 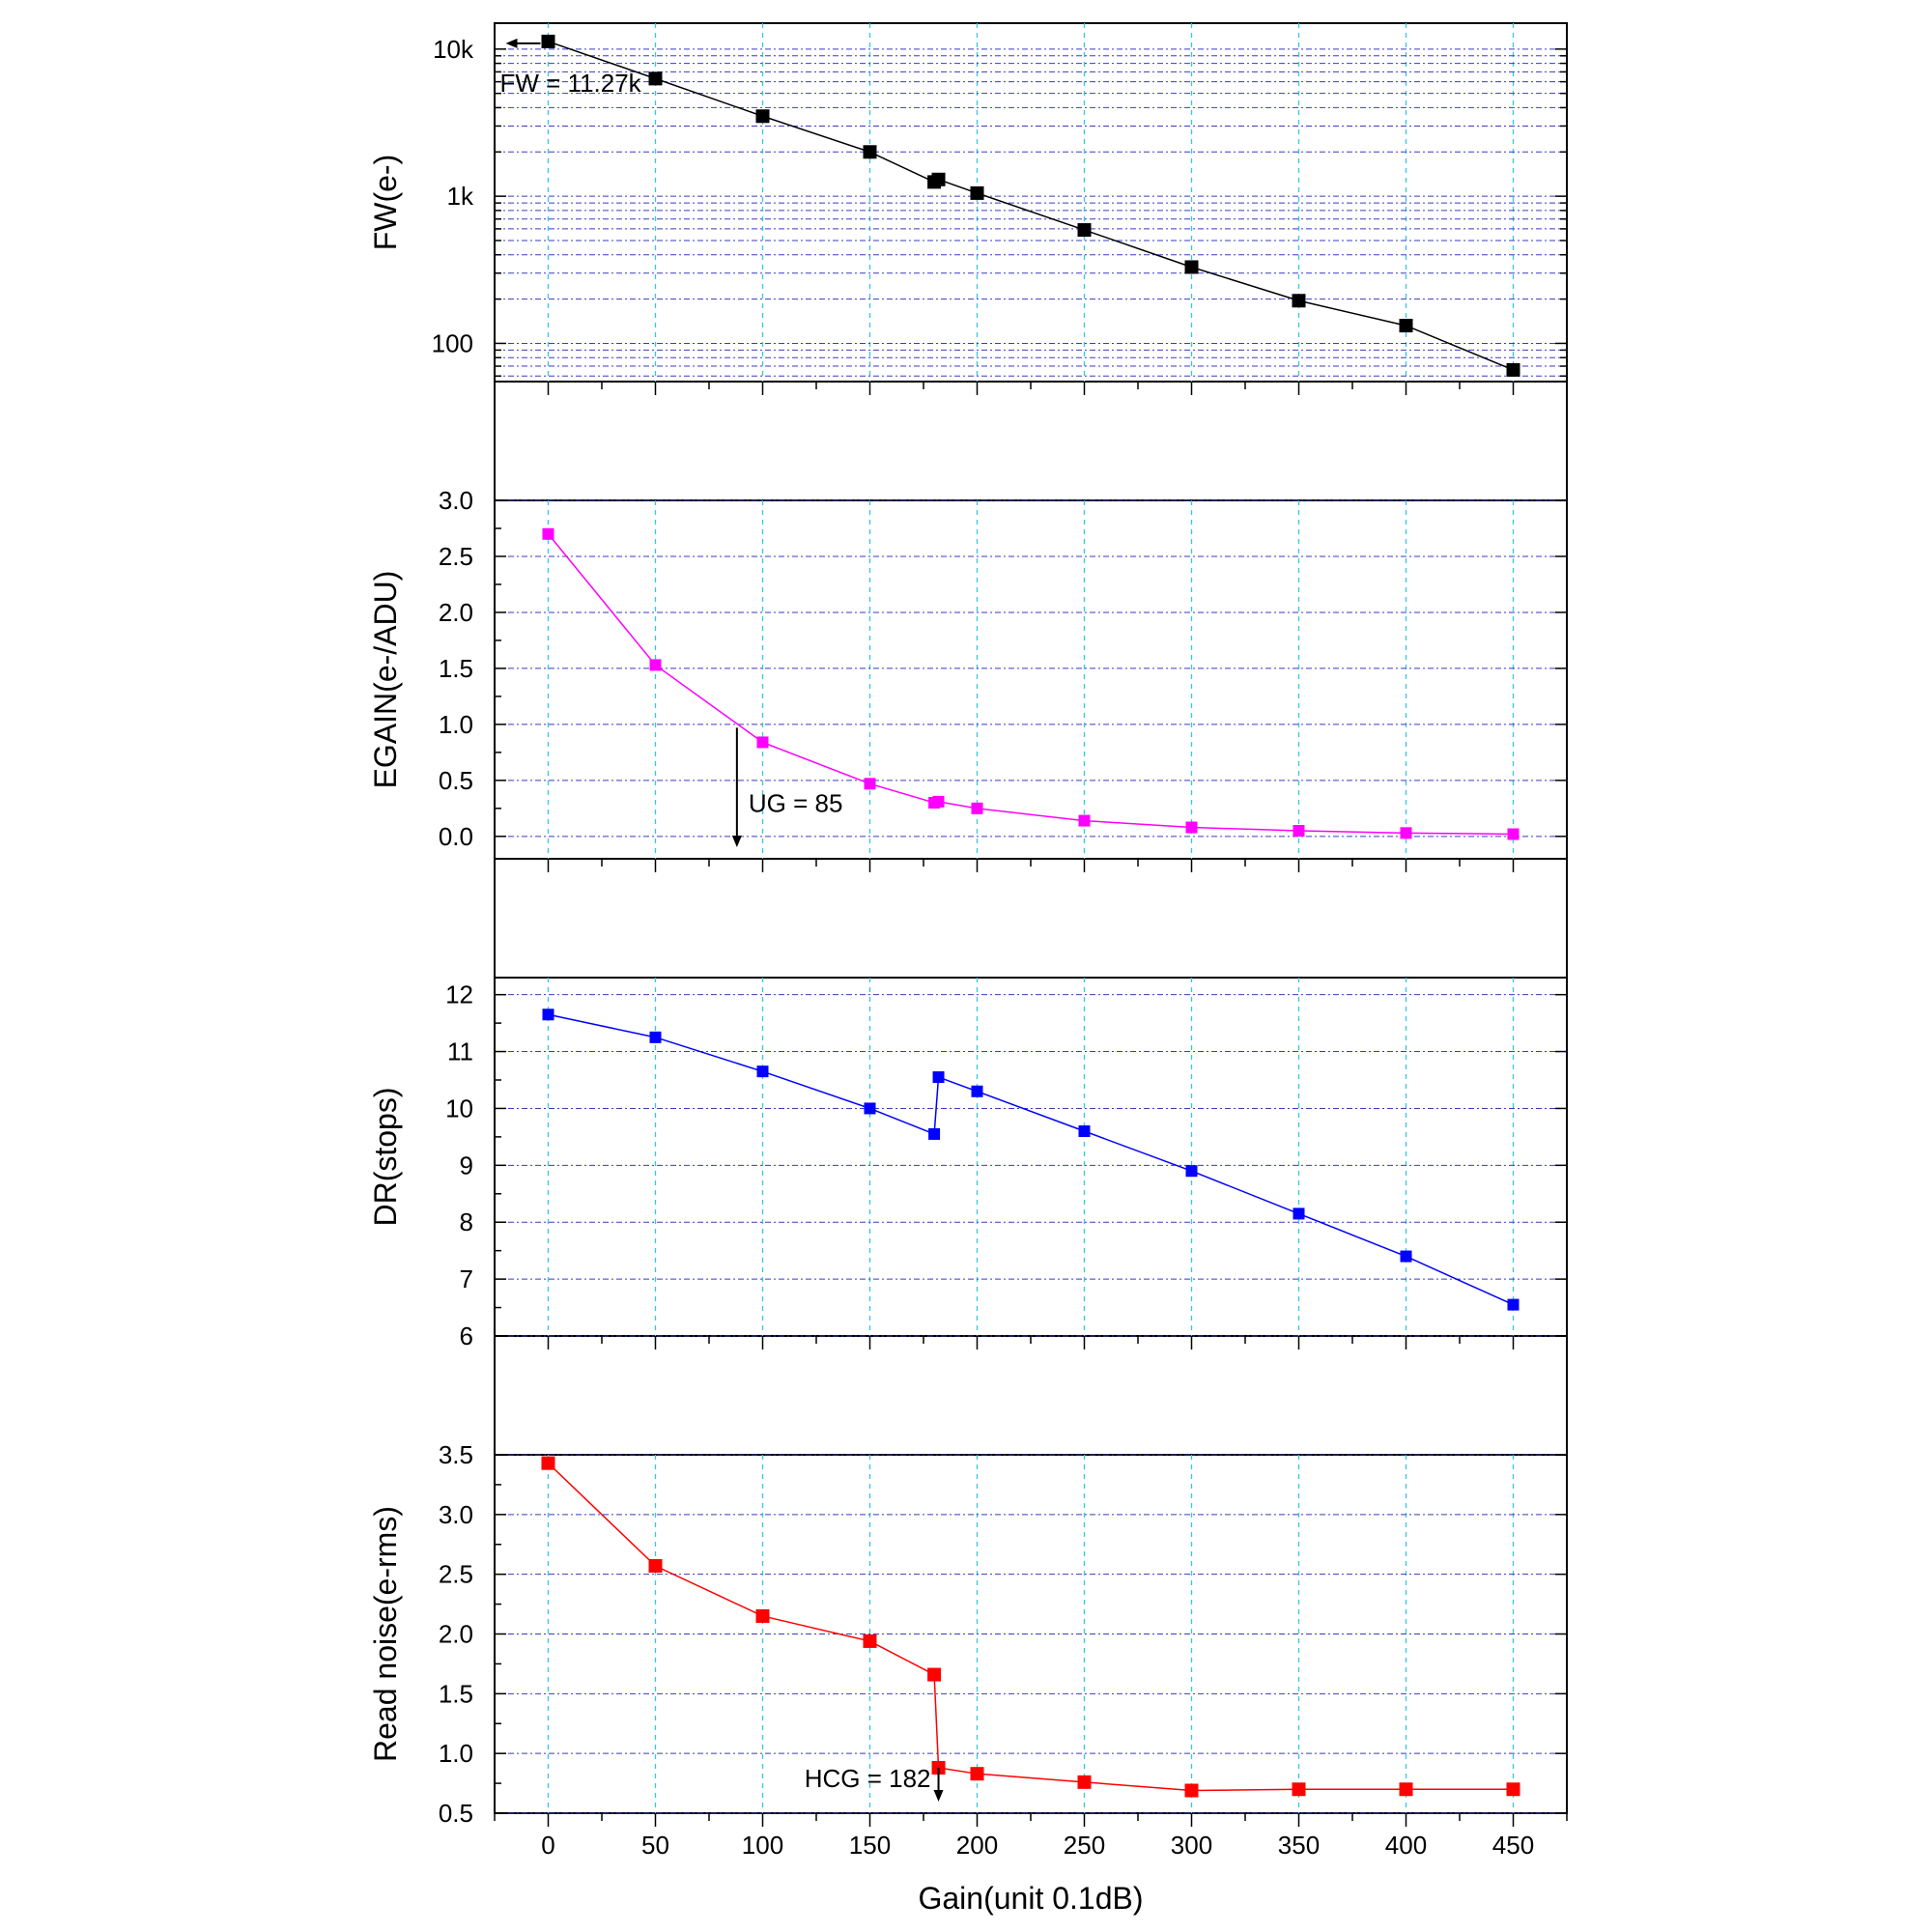 I want to click on x-tick-label: 400, so click(x=1406, y=1845).